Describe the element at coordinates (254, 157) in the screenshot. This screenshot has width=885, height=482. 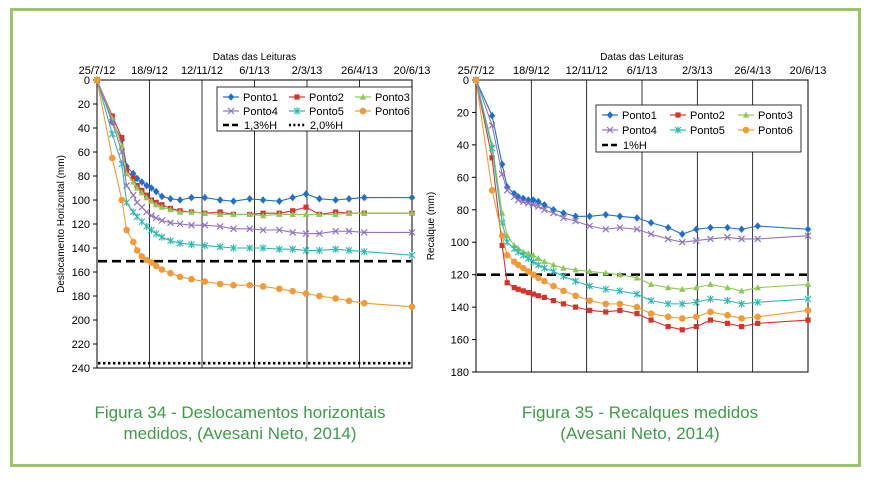
I see `series-ponto4` at that location.